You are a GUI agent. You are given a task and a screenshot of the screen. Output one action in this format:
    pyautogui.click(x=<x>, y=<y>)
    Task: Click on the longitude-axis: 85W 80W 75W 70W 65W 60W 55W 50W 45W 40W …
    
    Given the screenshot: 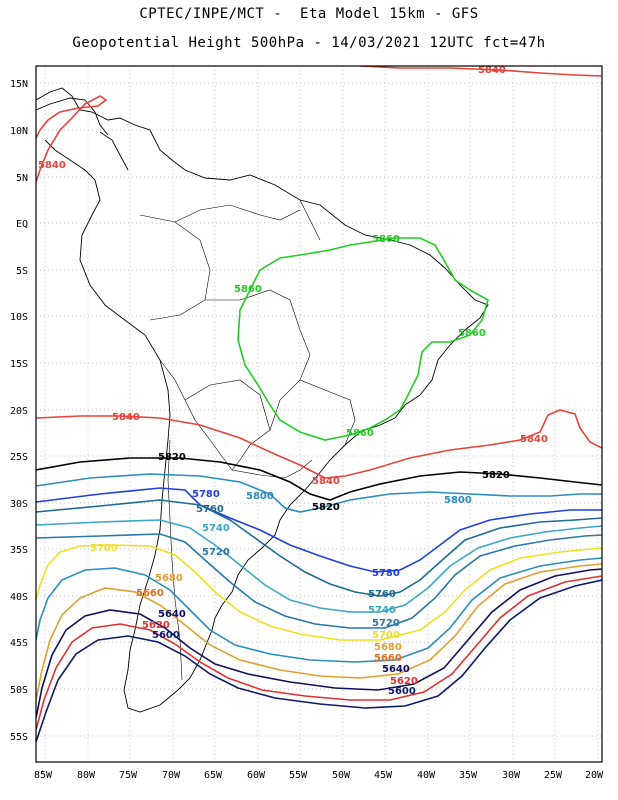 What is the action you would take?
    pyautogui.click(x=319, y=775)
    